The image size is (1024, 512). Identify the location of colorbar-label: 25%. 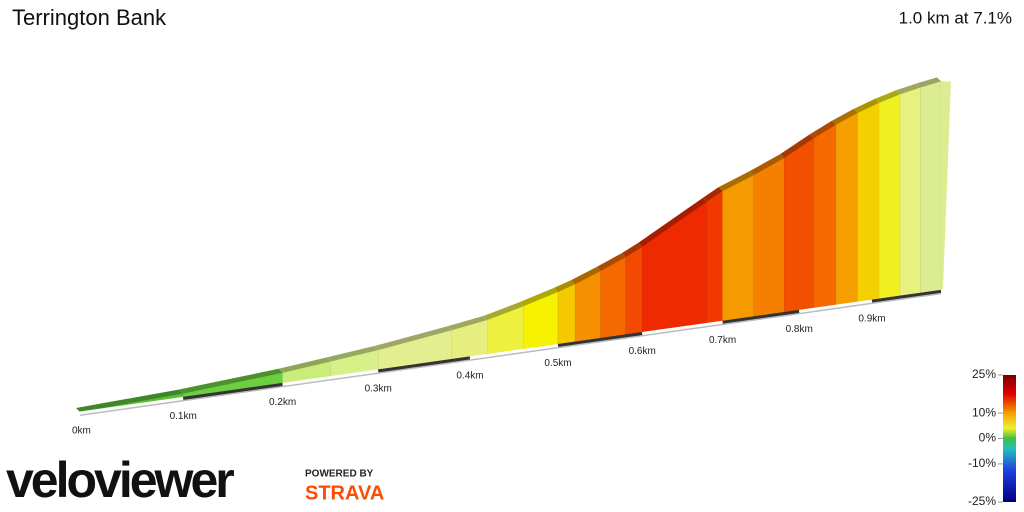
(984, 374).